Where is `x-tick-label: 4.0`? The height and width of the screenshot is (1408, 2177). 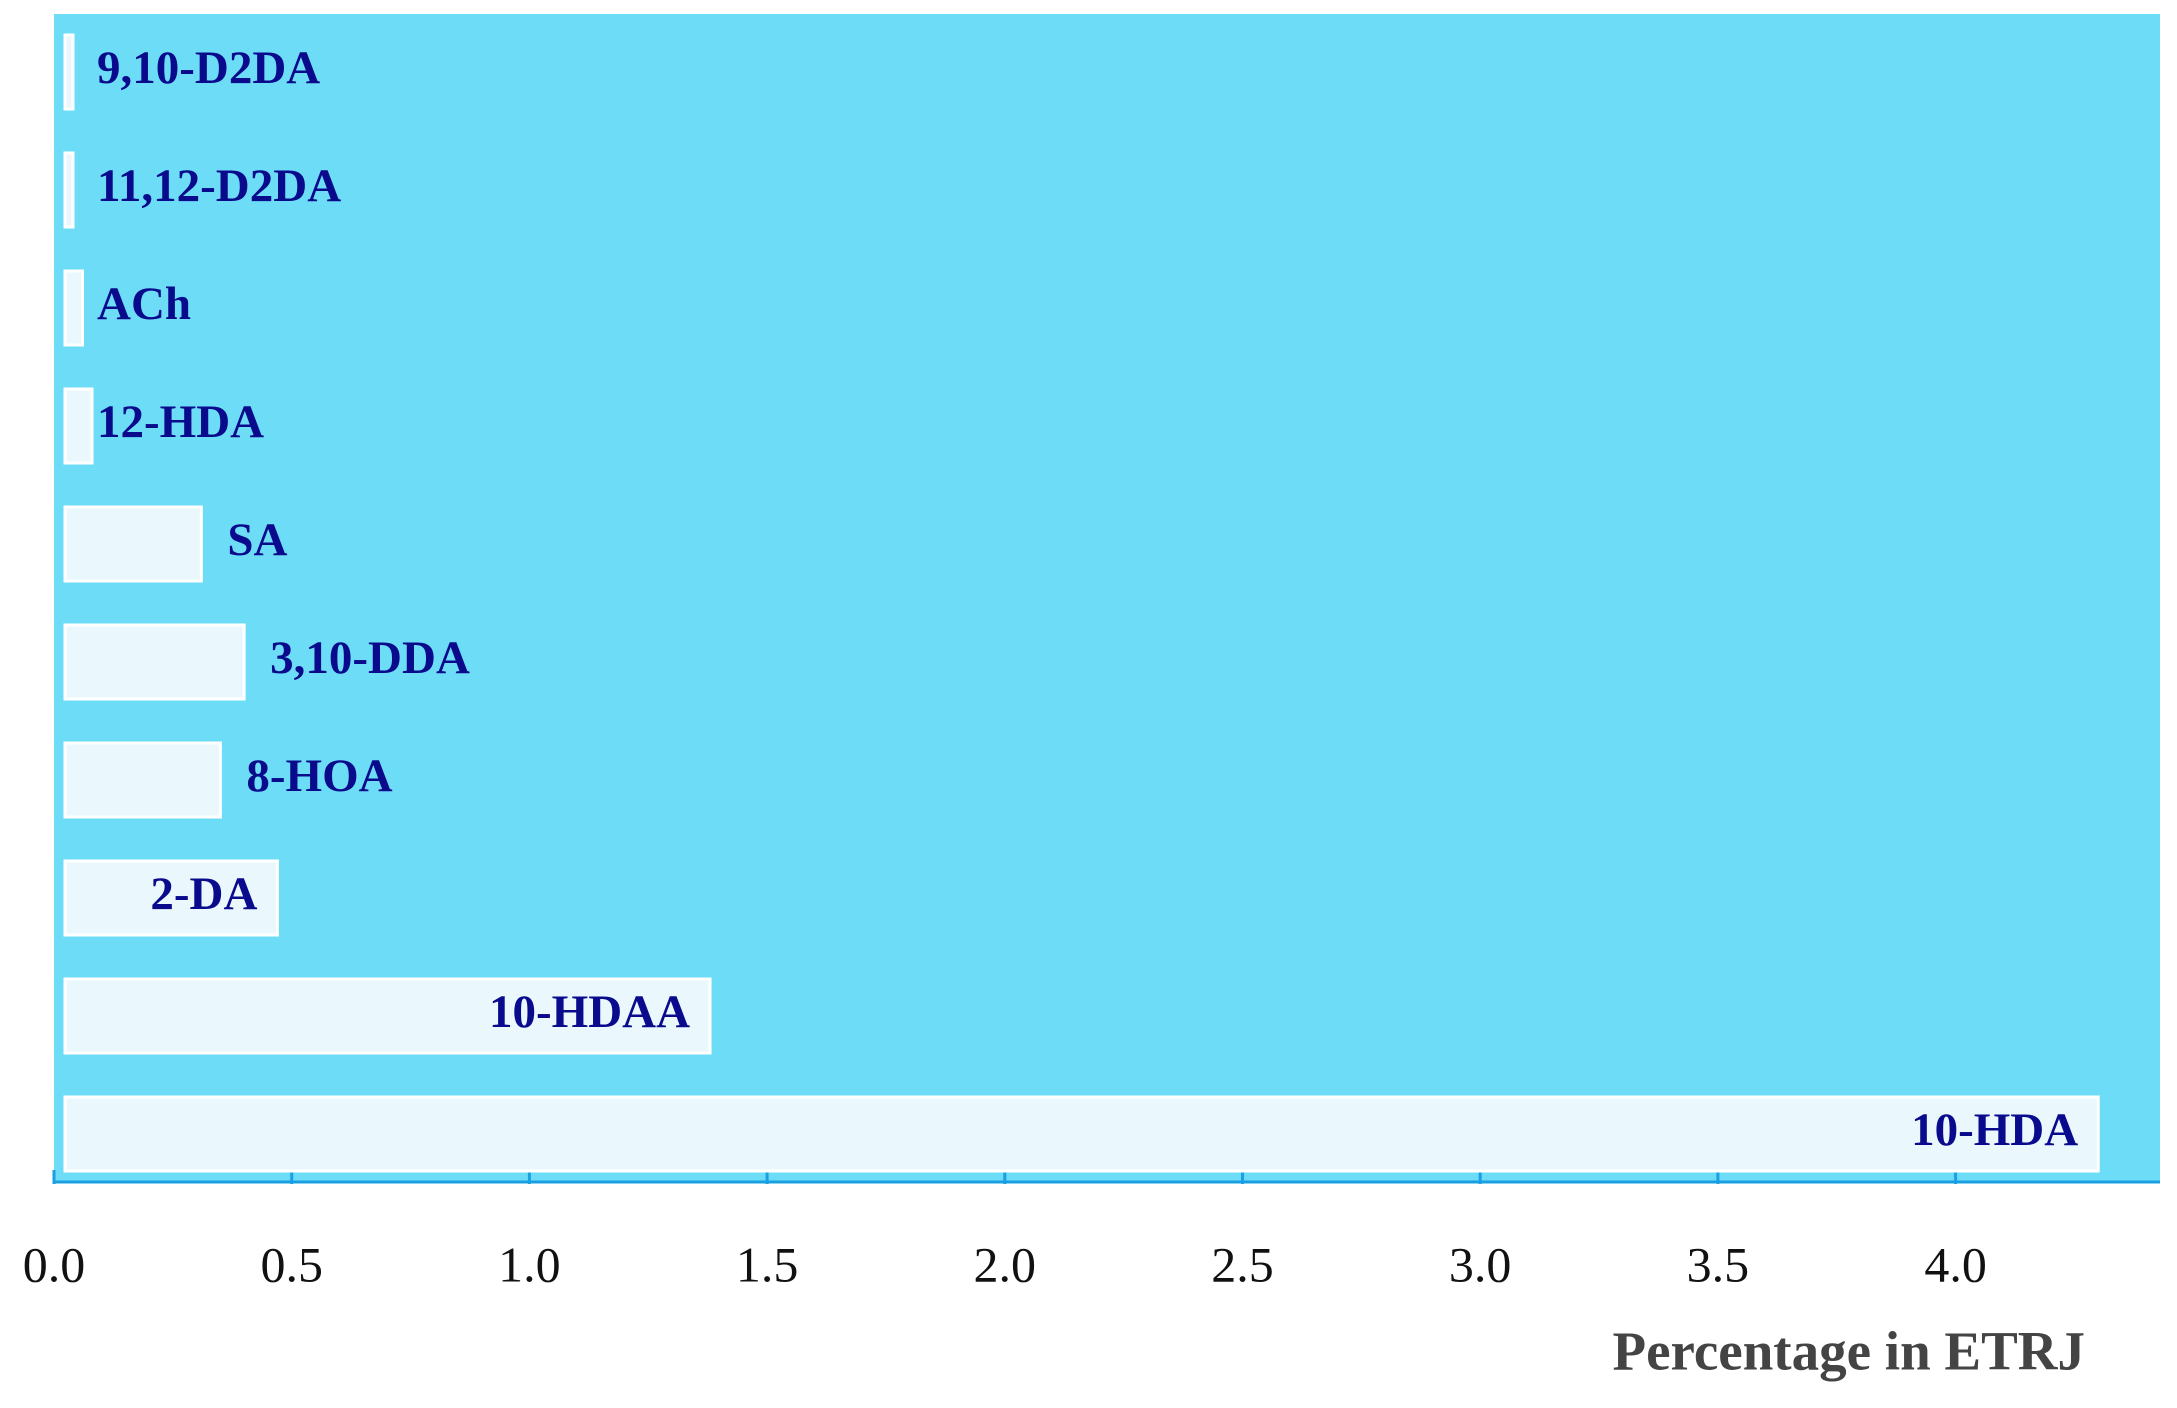 x-tick-label: 4.0 is located at coordinates (1955, 1264).